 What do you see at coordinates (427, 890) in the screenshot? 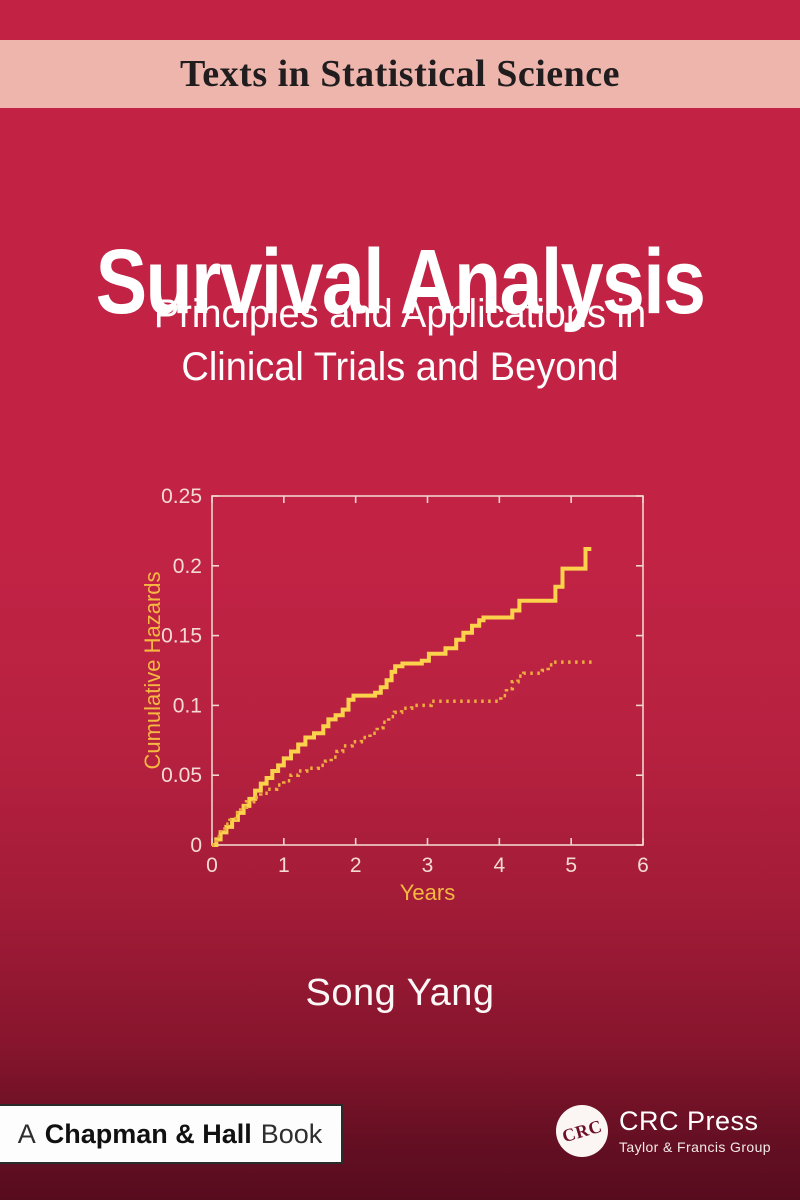
I see `x-axis-label: Years` at bounding box center [427, 890].